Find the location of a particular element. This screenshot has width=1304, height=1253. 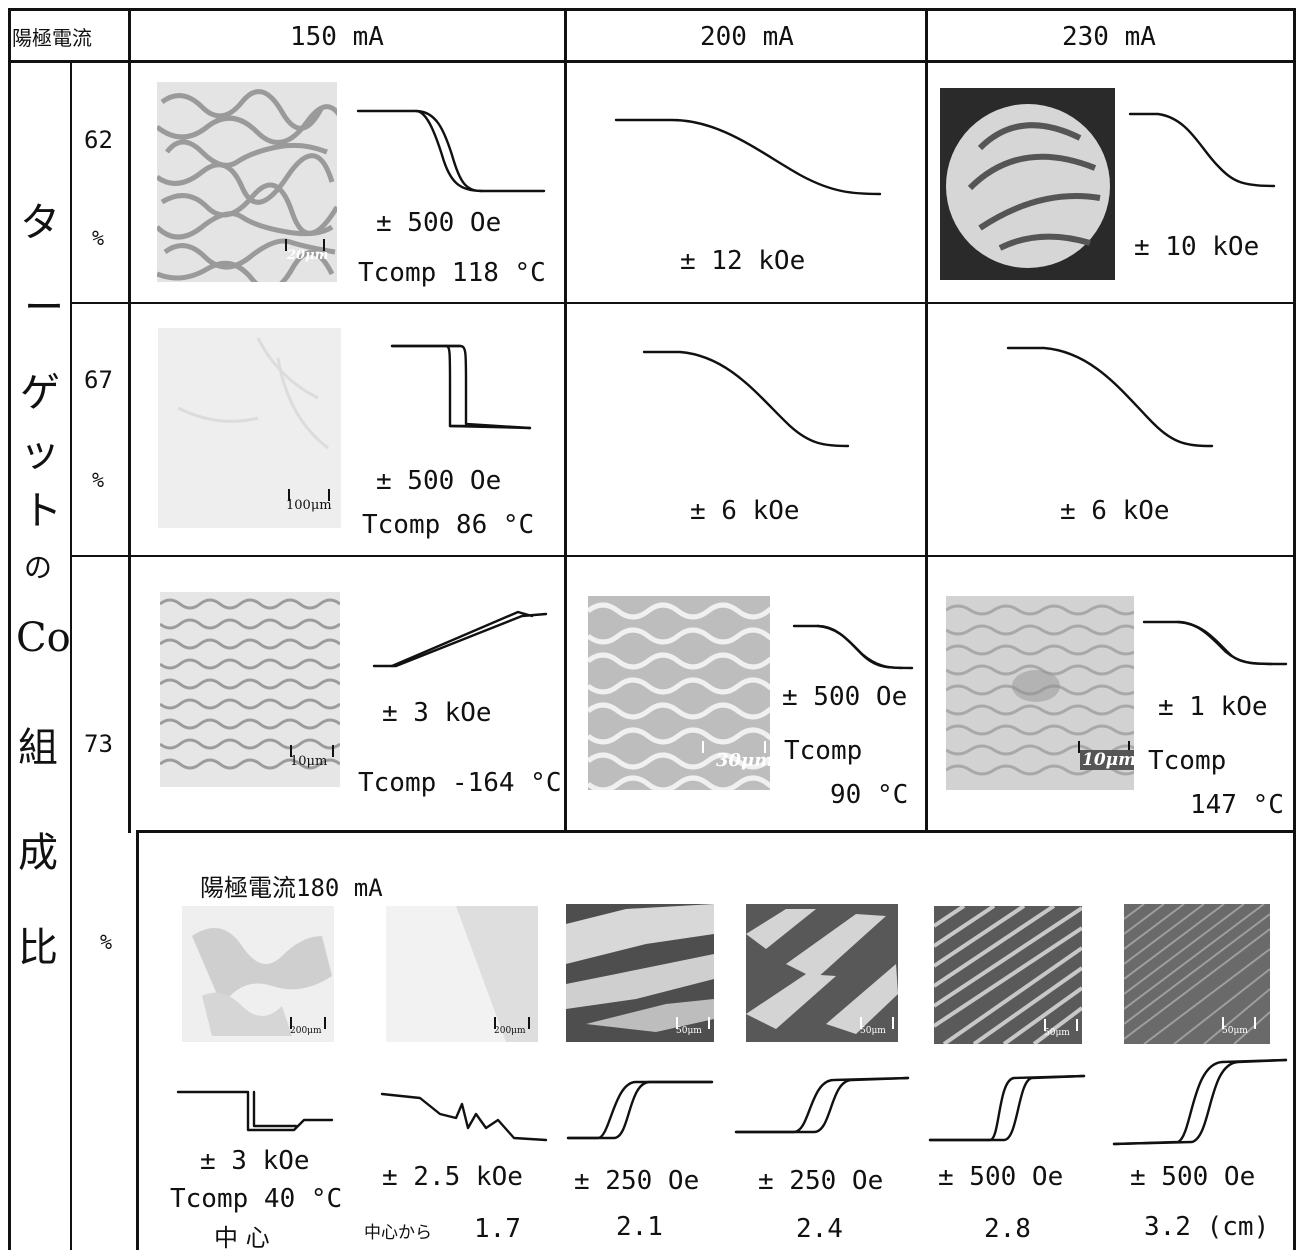

axis-char-6: Co is located at coordinates (43, 638).